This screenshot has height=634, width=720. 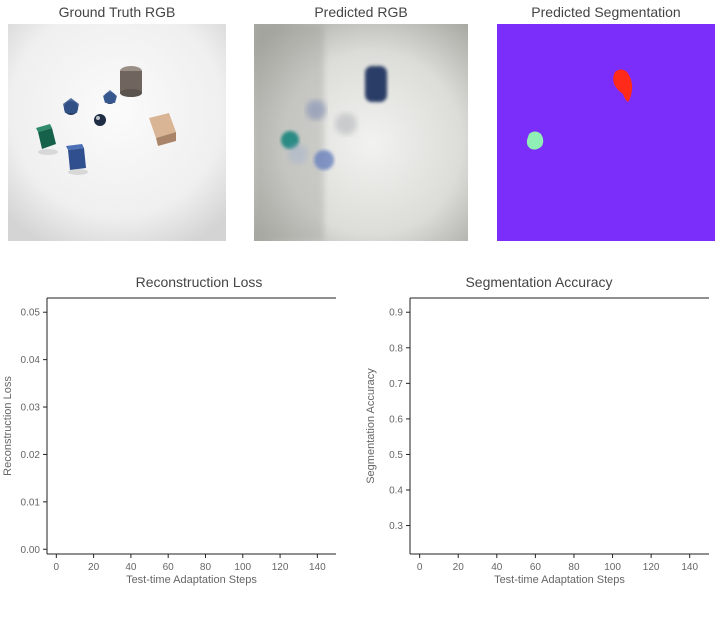 I want to click on y-axis-label: Segmentation Accuracy, so click(x=371, y=426).